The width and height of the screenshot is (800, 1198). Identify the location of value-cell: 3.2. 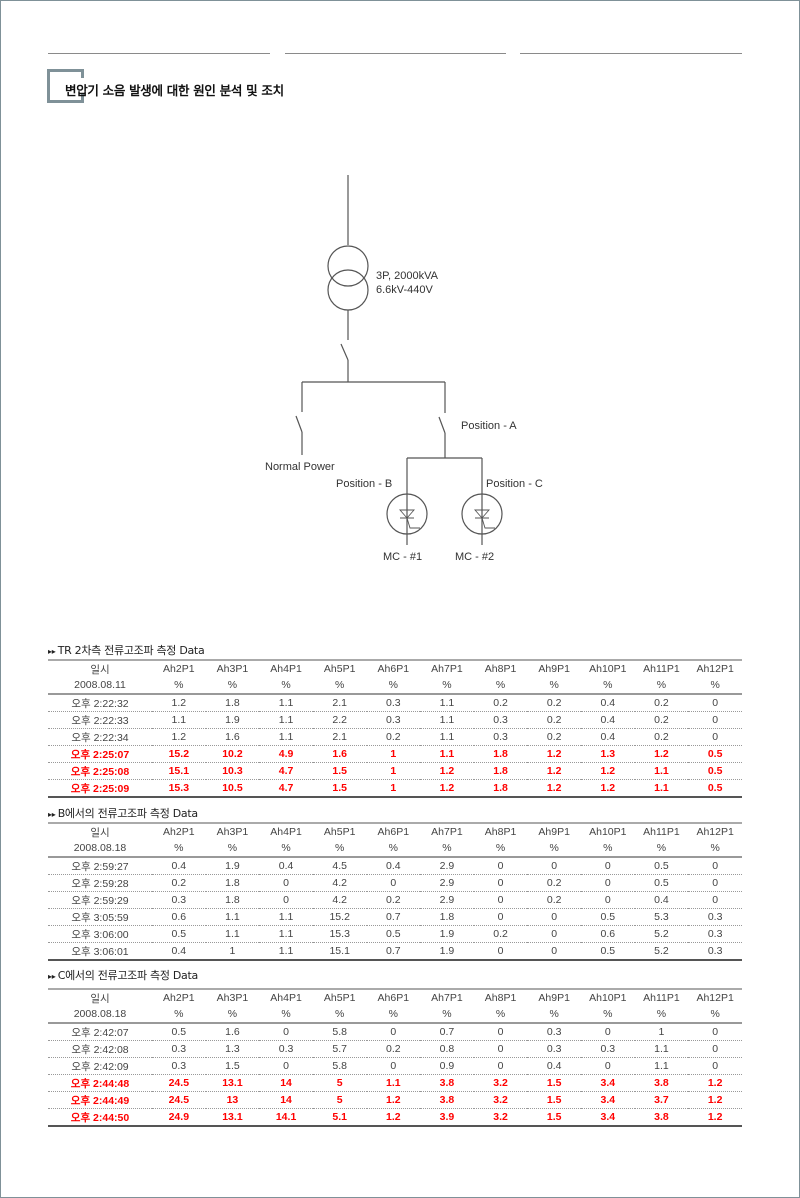
(500, 1117).